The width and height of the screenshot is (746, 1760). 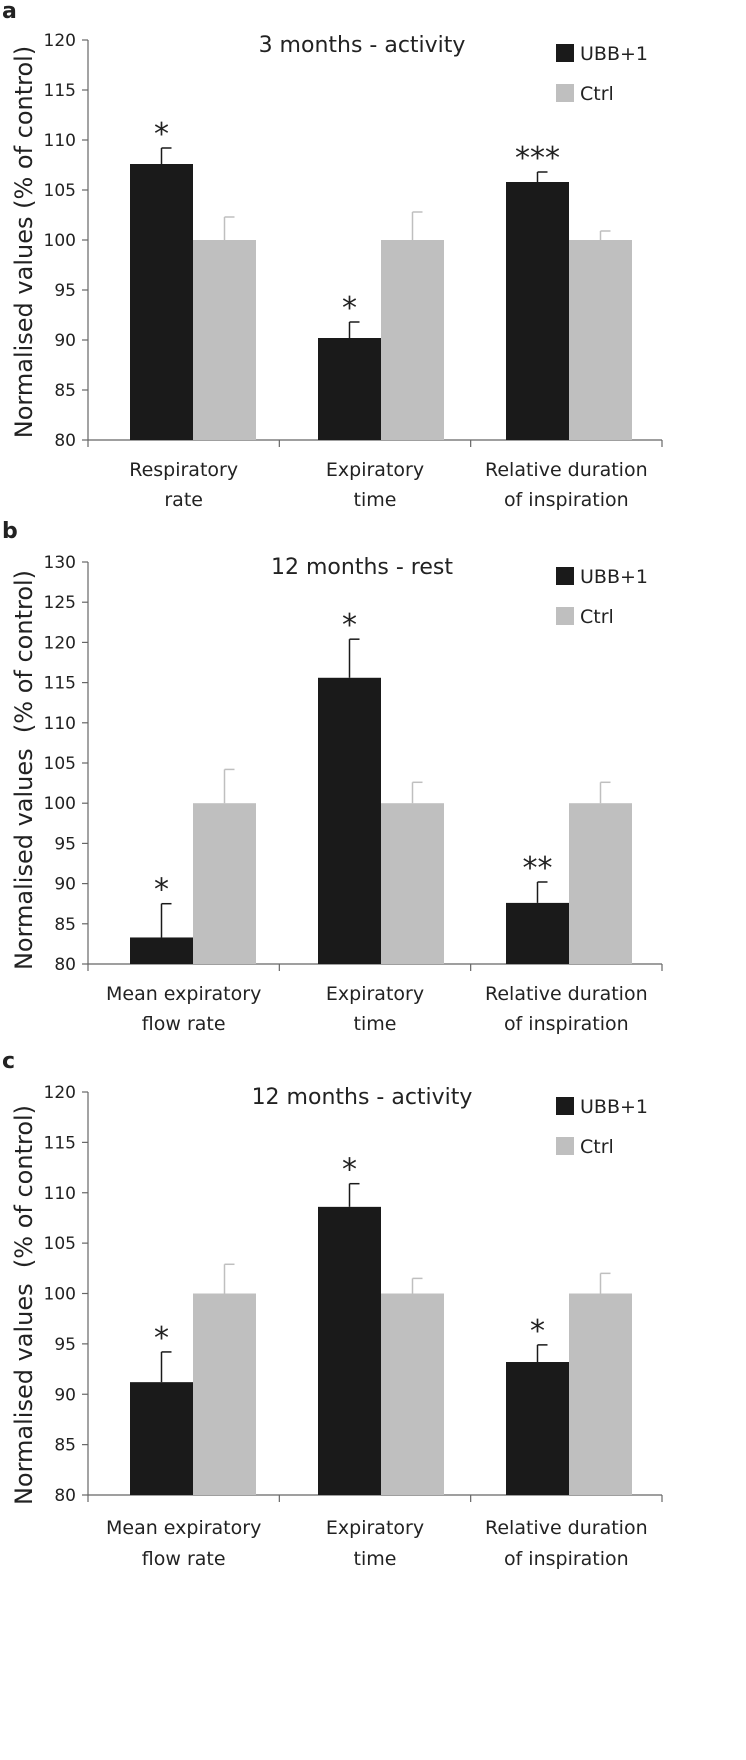 What do you see at coordinates (362, 1097) in the screenshot?
I see `chart-title: 12 months - activity` at bounding box center [362, 1097].